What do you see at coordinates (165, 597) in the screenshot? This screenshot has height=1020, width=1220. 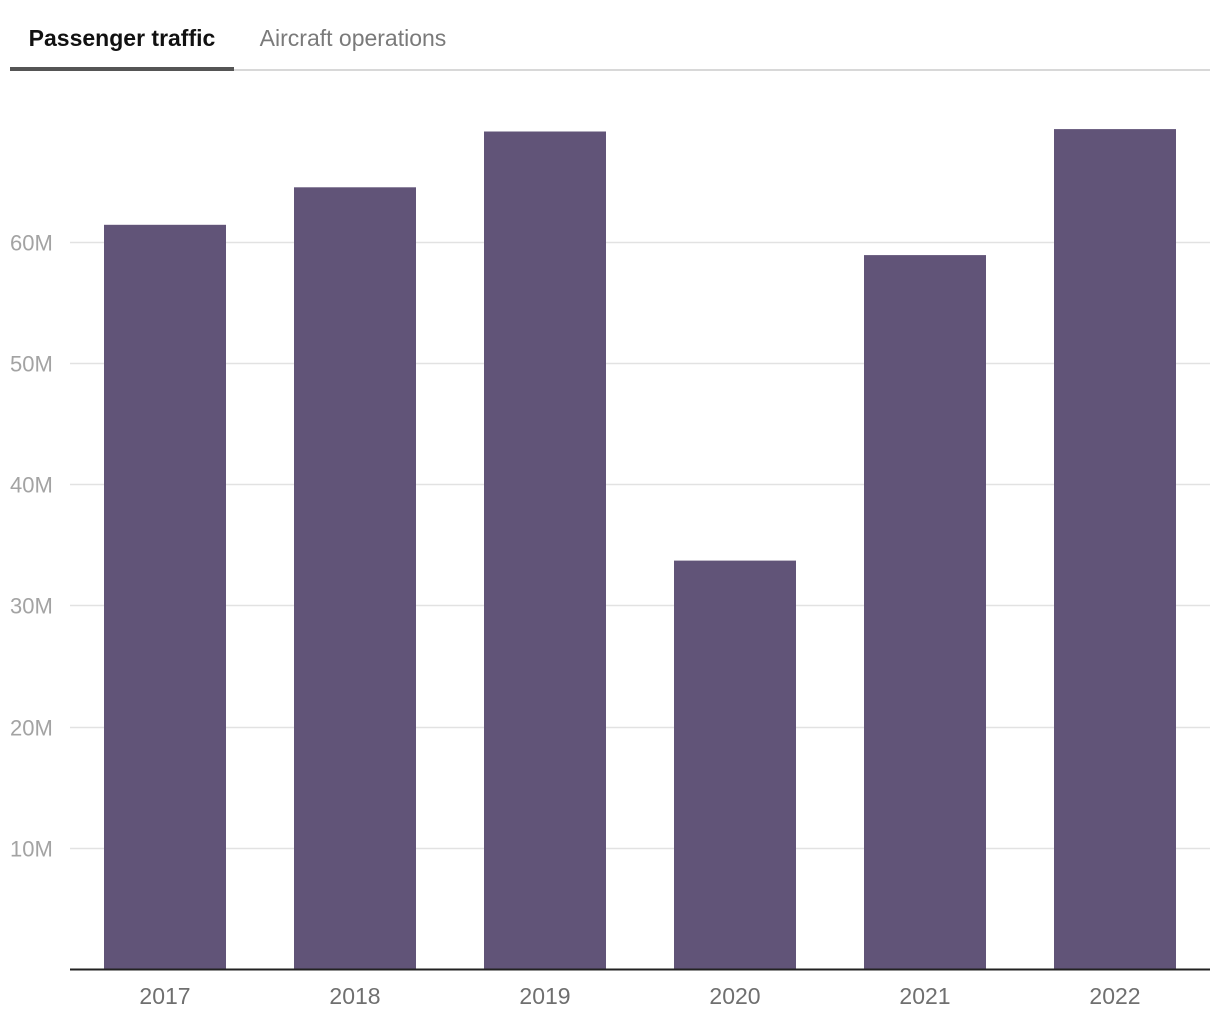 I see `bar-2017` at bounding box center [165, 597].